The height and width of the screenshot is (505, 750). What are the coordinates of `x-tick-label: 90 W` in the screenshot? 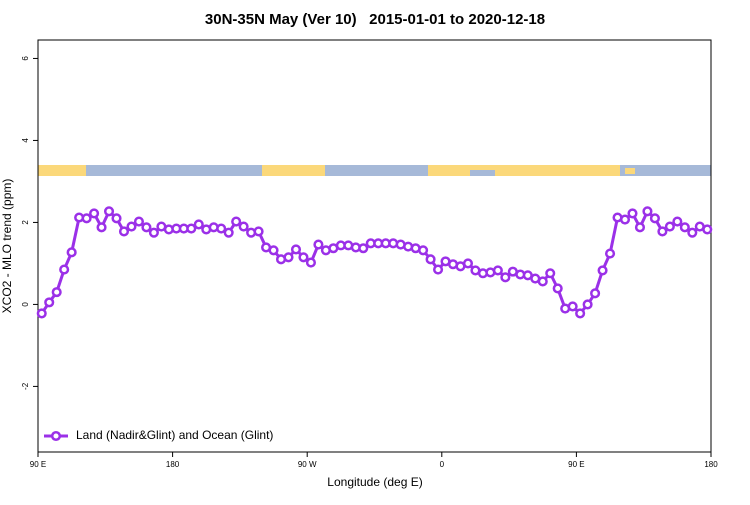 It's located at (307, 464).